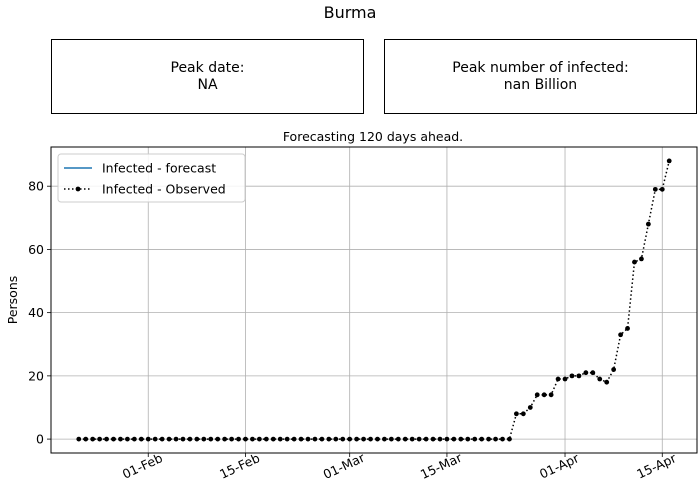 The image size is (700, 500). What do you see at coordinates (12, 300) in the screenshot?
I see `y-axis-label: Persons` at bounding box center [12, 300].